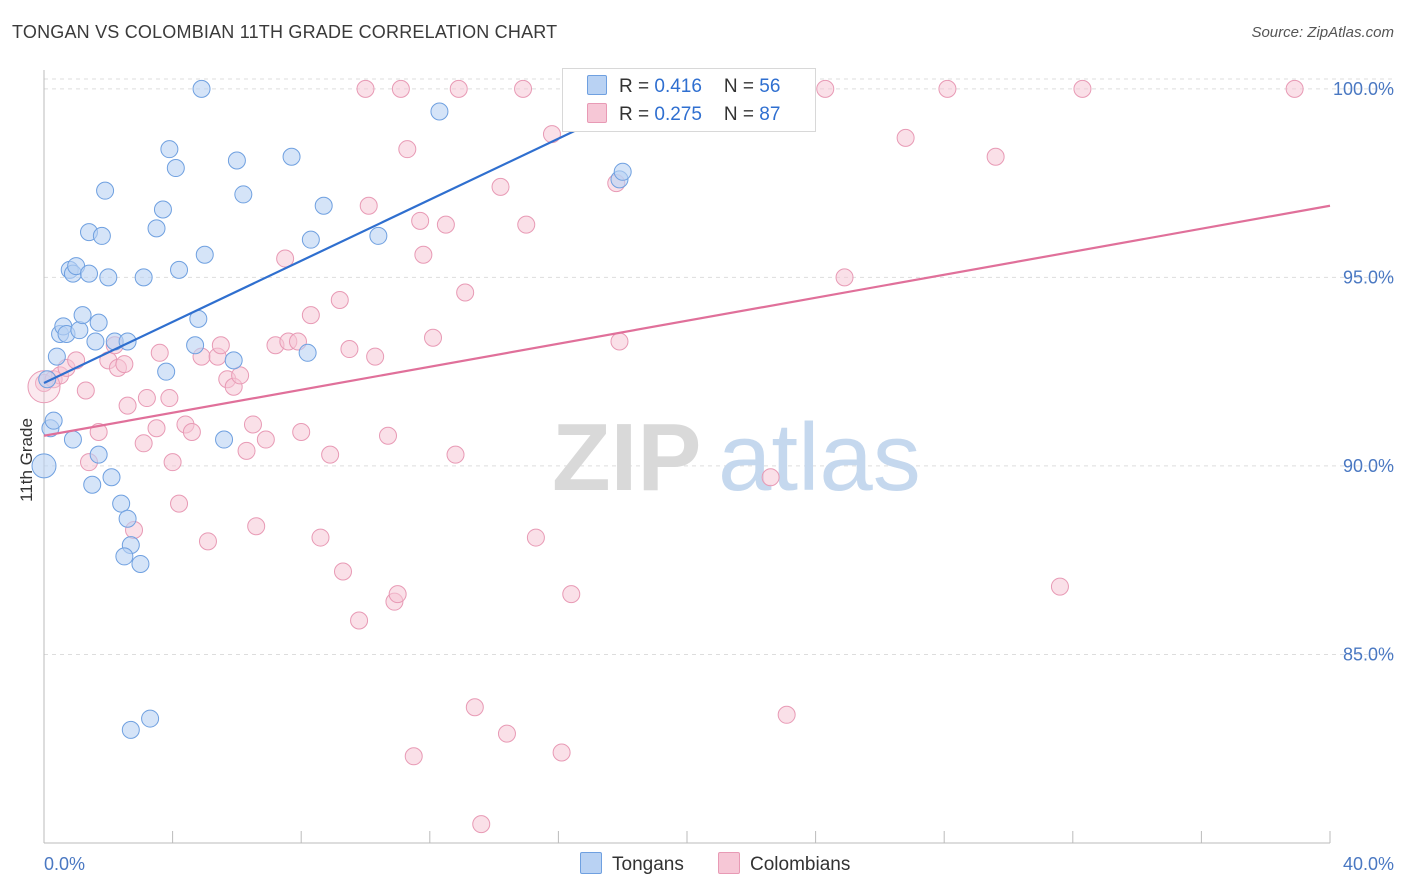 This screenshot has height=892, width=1406. Describe the element at coordinates (683, 114) in the screenshot. I see `legend-row-colombian: R = 0.275 N = 87` at that location.